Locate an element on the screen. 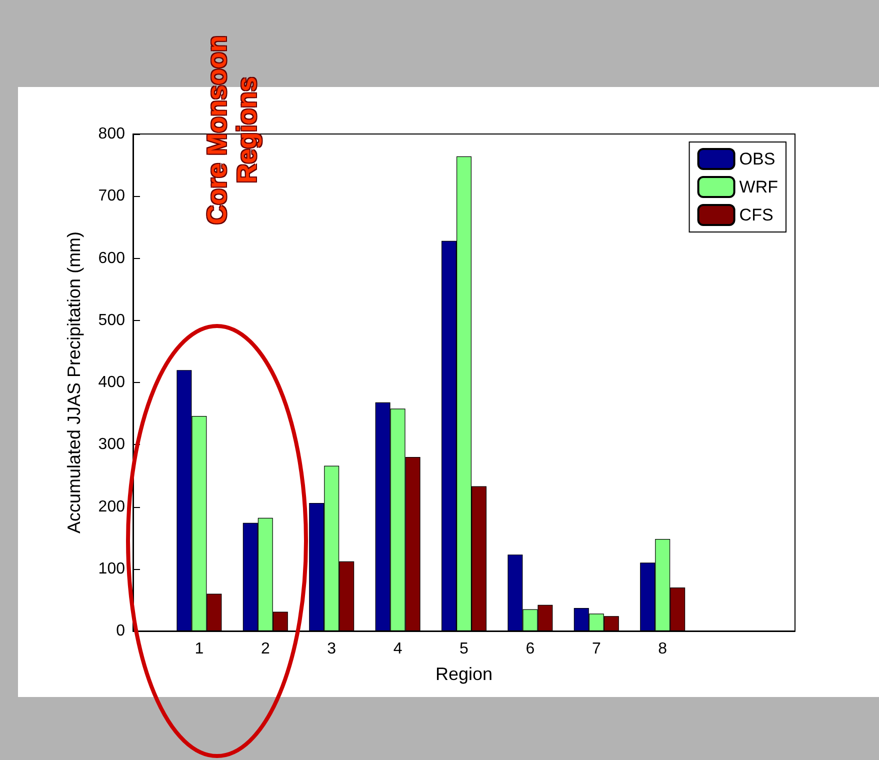  y-axis-title: Accumulated JJAS Precipitation (mm) is located at coordinates (74, 382).